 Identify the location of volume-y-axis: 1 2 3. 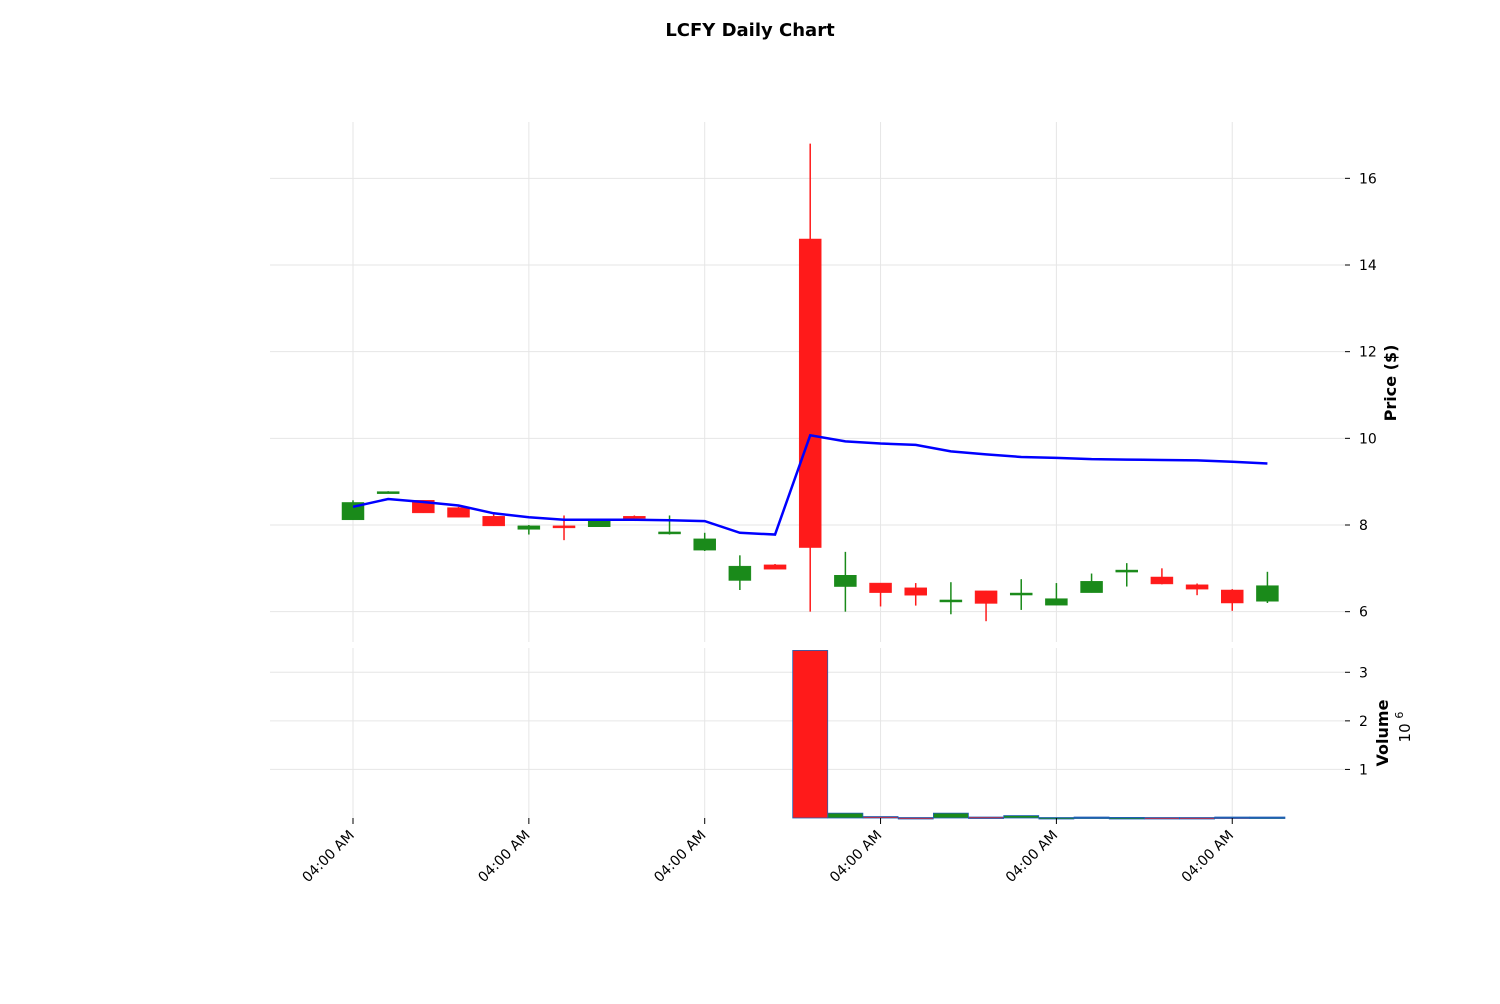
(1356, 721).